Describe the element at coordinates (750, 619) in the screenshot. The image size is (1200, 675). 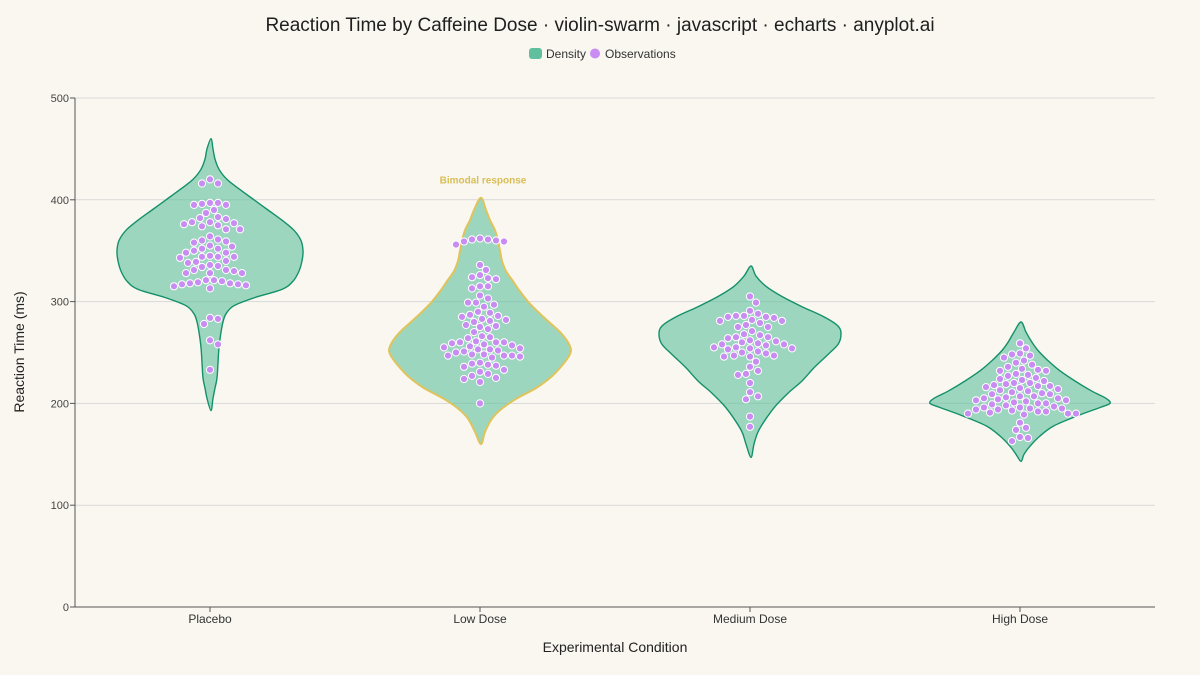
I see `x-tick-label-medium-dose: Medium Dose` at that location.